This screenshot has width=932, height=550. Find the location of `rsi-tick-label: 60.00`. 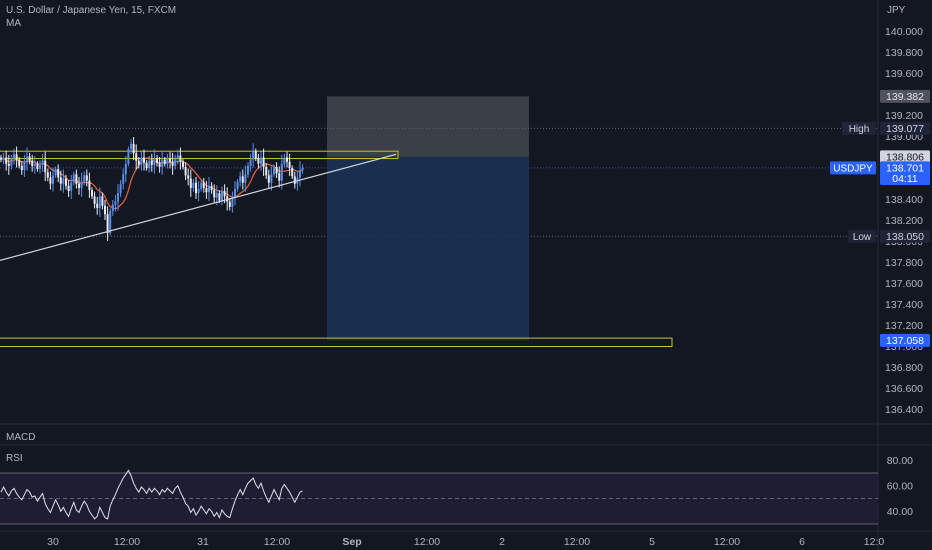

rsi-tick-label: 60.00 is located at coordinates (900, 486).